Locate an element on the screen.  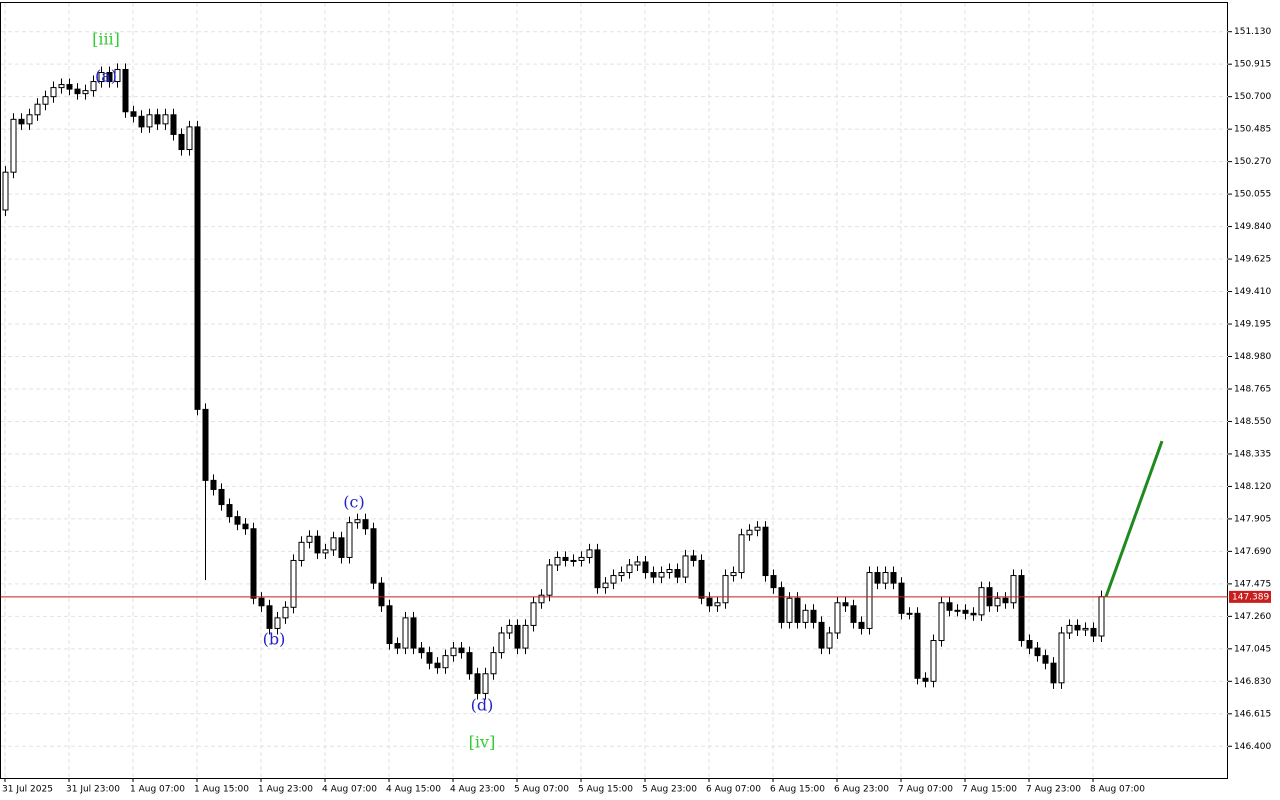
y-tick-label: 148.335 is located at coordinates (1252, 454).